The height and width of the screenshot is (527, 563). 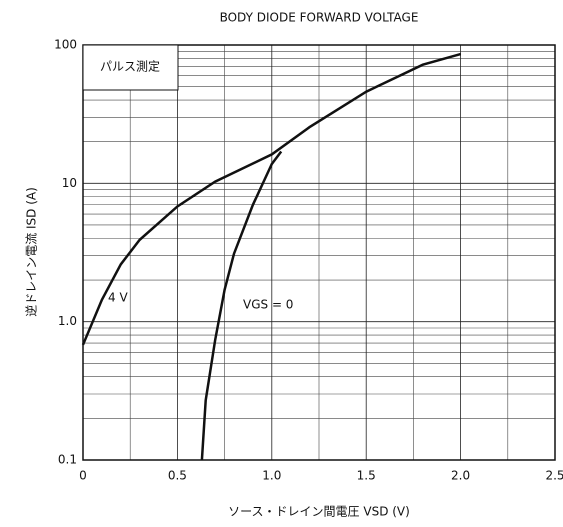 I want to click on x-tick-label: 1.0, so click(x=271, y=476).